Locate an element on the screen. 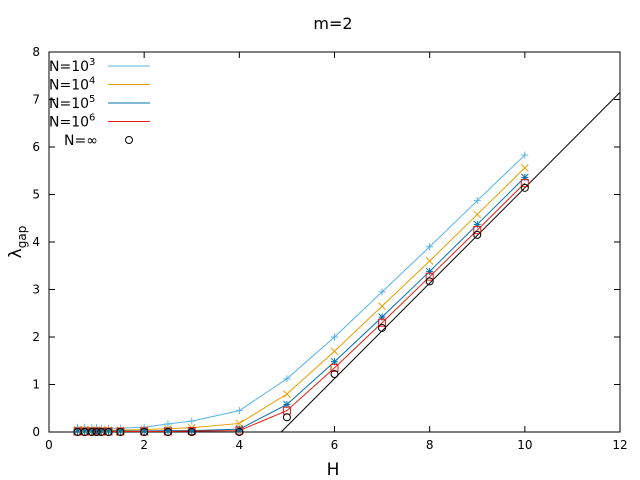 The image size is (640, 480). y-axis-title-sub: gap is located at coordinates (22, 237).